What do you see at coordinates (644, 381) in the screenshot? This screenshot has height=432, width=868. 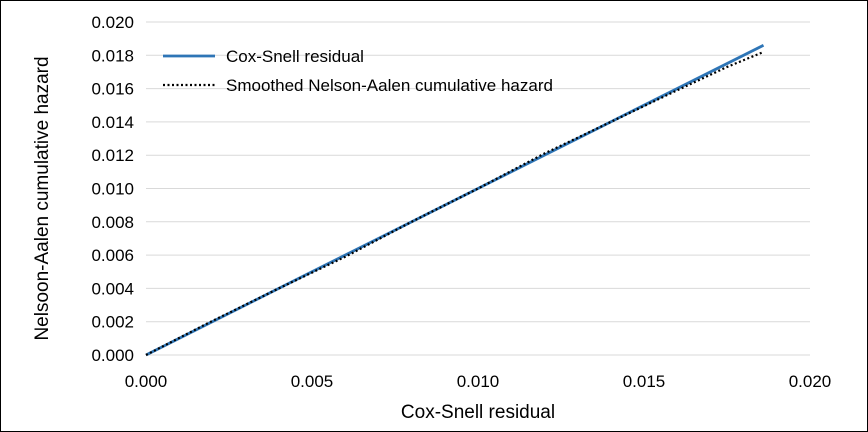 I see `x-tick-label: 0.015` at bounding box center [644, 381].